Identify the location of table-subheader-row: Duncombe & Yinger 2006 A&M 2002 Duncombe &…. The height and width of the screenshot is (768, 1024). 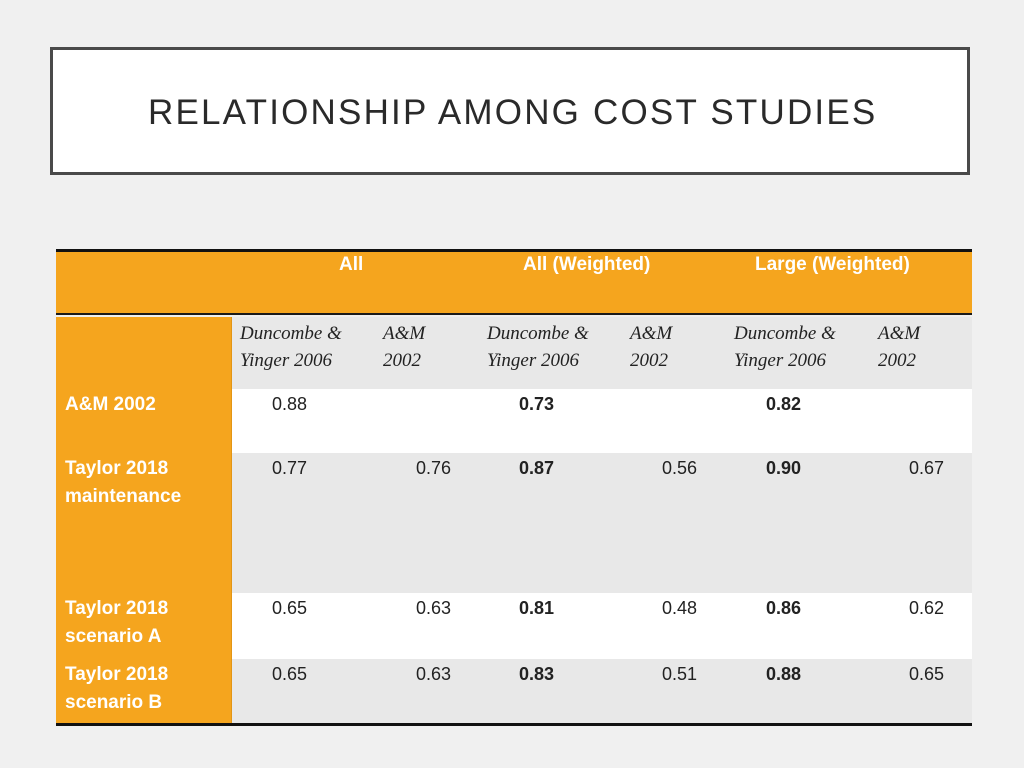
(514, 353).